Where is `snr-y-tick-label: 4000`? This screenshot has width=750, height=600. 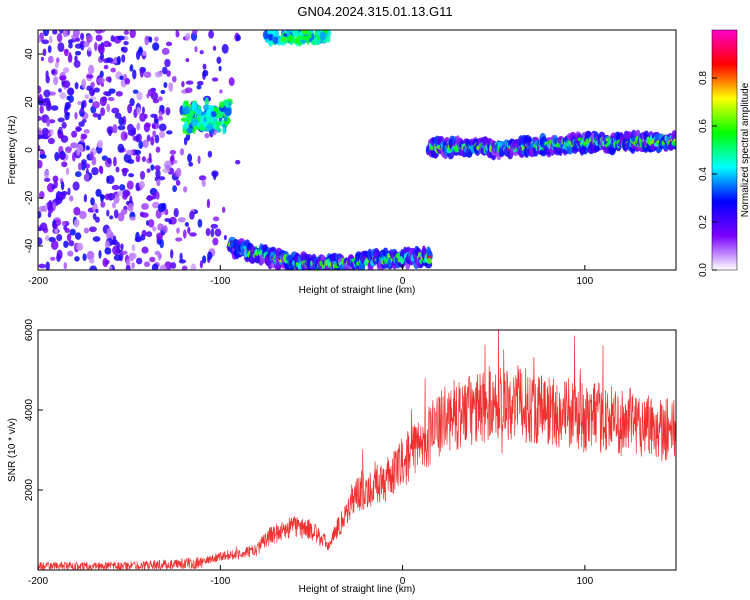 snr-y-tick-label: 4000 is located at coordinates (29, 409).